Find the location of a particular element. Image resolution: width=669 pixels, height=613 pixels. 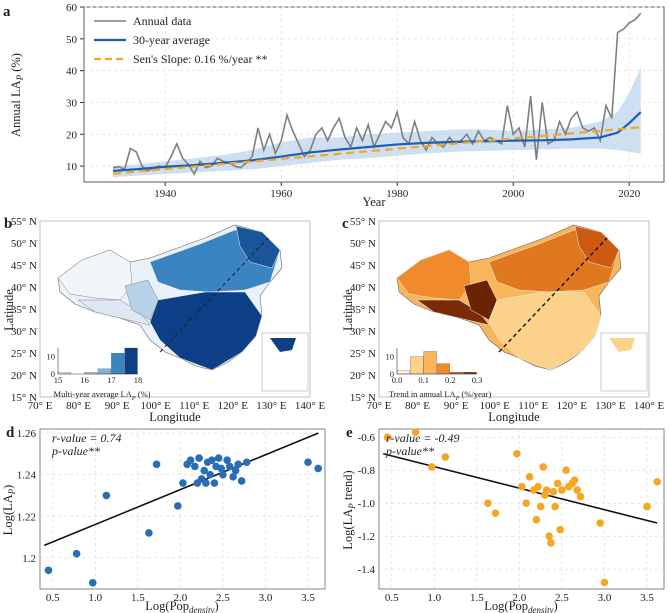

y-tick-label: -1.2 is located at coordinates (366, 537).